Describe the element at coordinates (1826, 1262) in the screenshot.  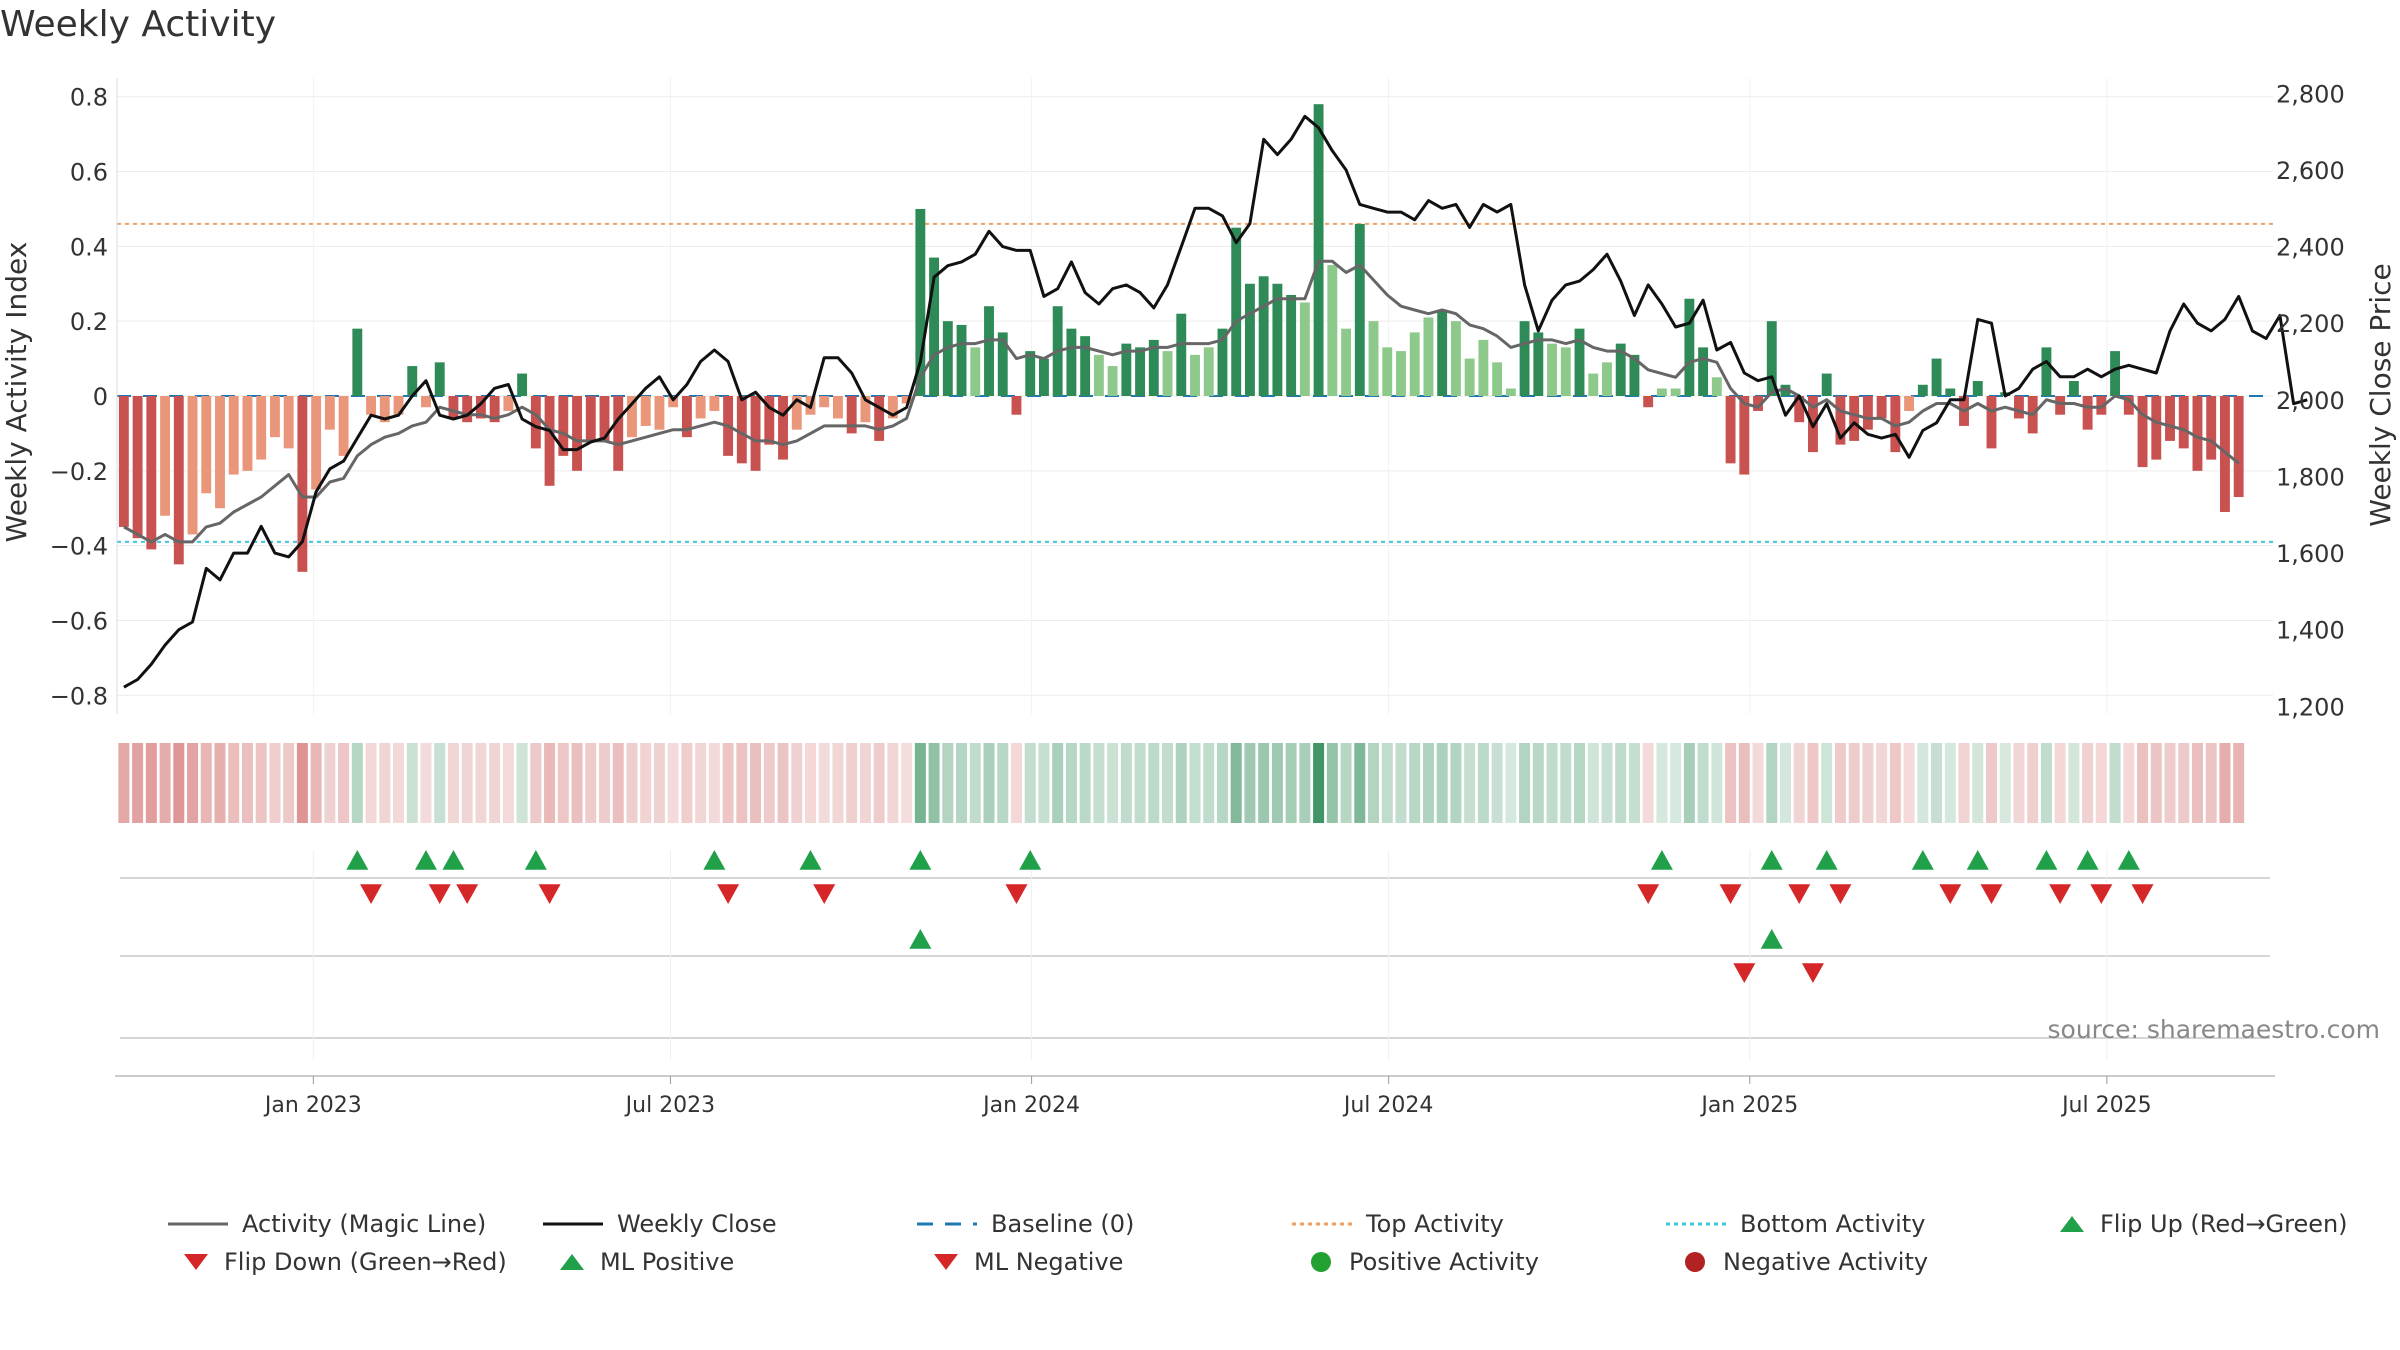
I see `legend-negative-activity-label: Negative Activity` at that location.